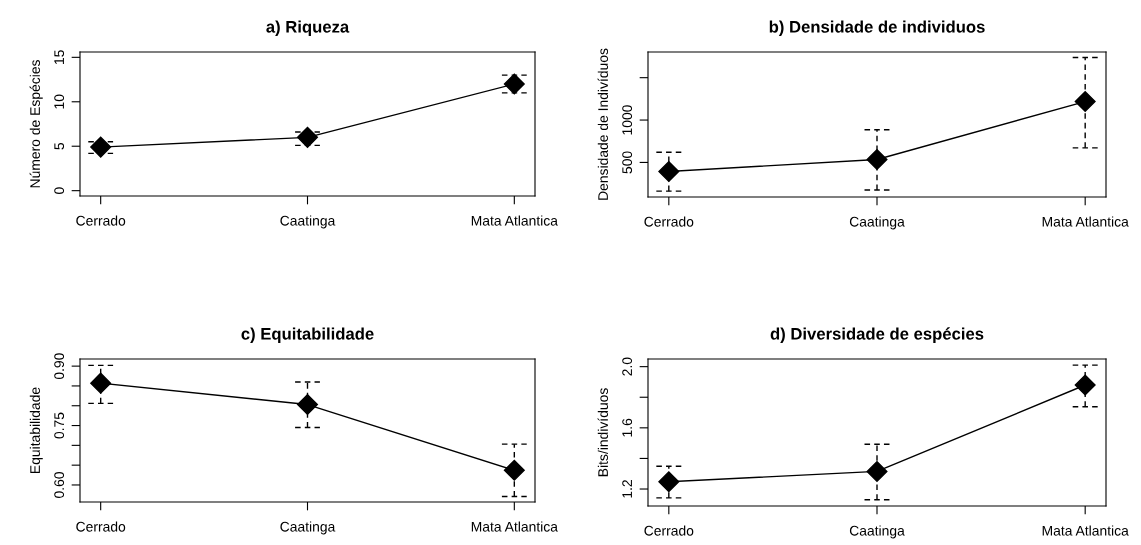  Describe the element at coordinates (59, 484) in the screenshot. I see `y-tick-label: 0.60` at that location.